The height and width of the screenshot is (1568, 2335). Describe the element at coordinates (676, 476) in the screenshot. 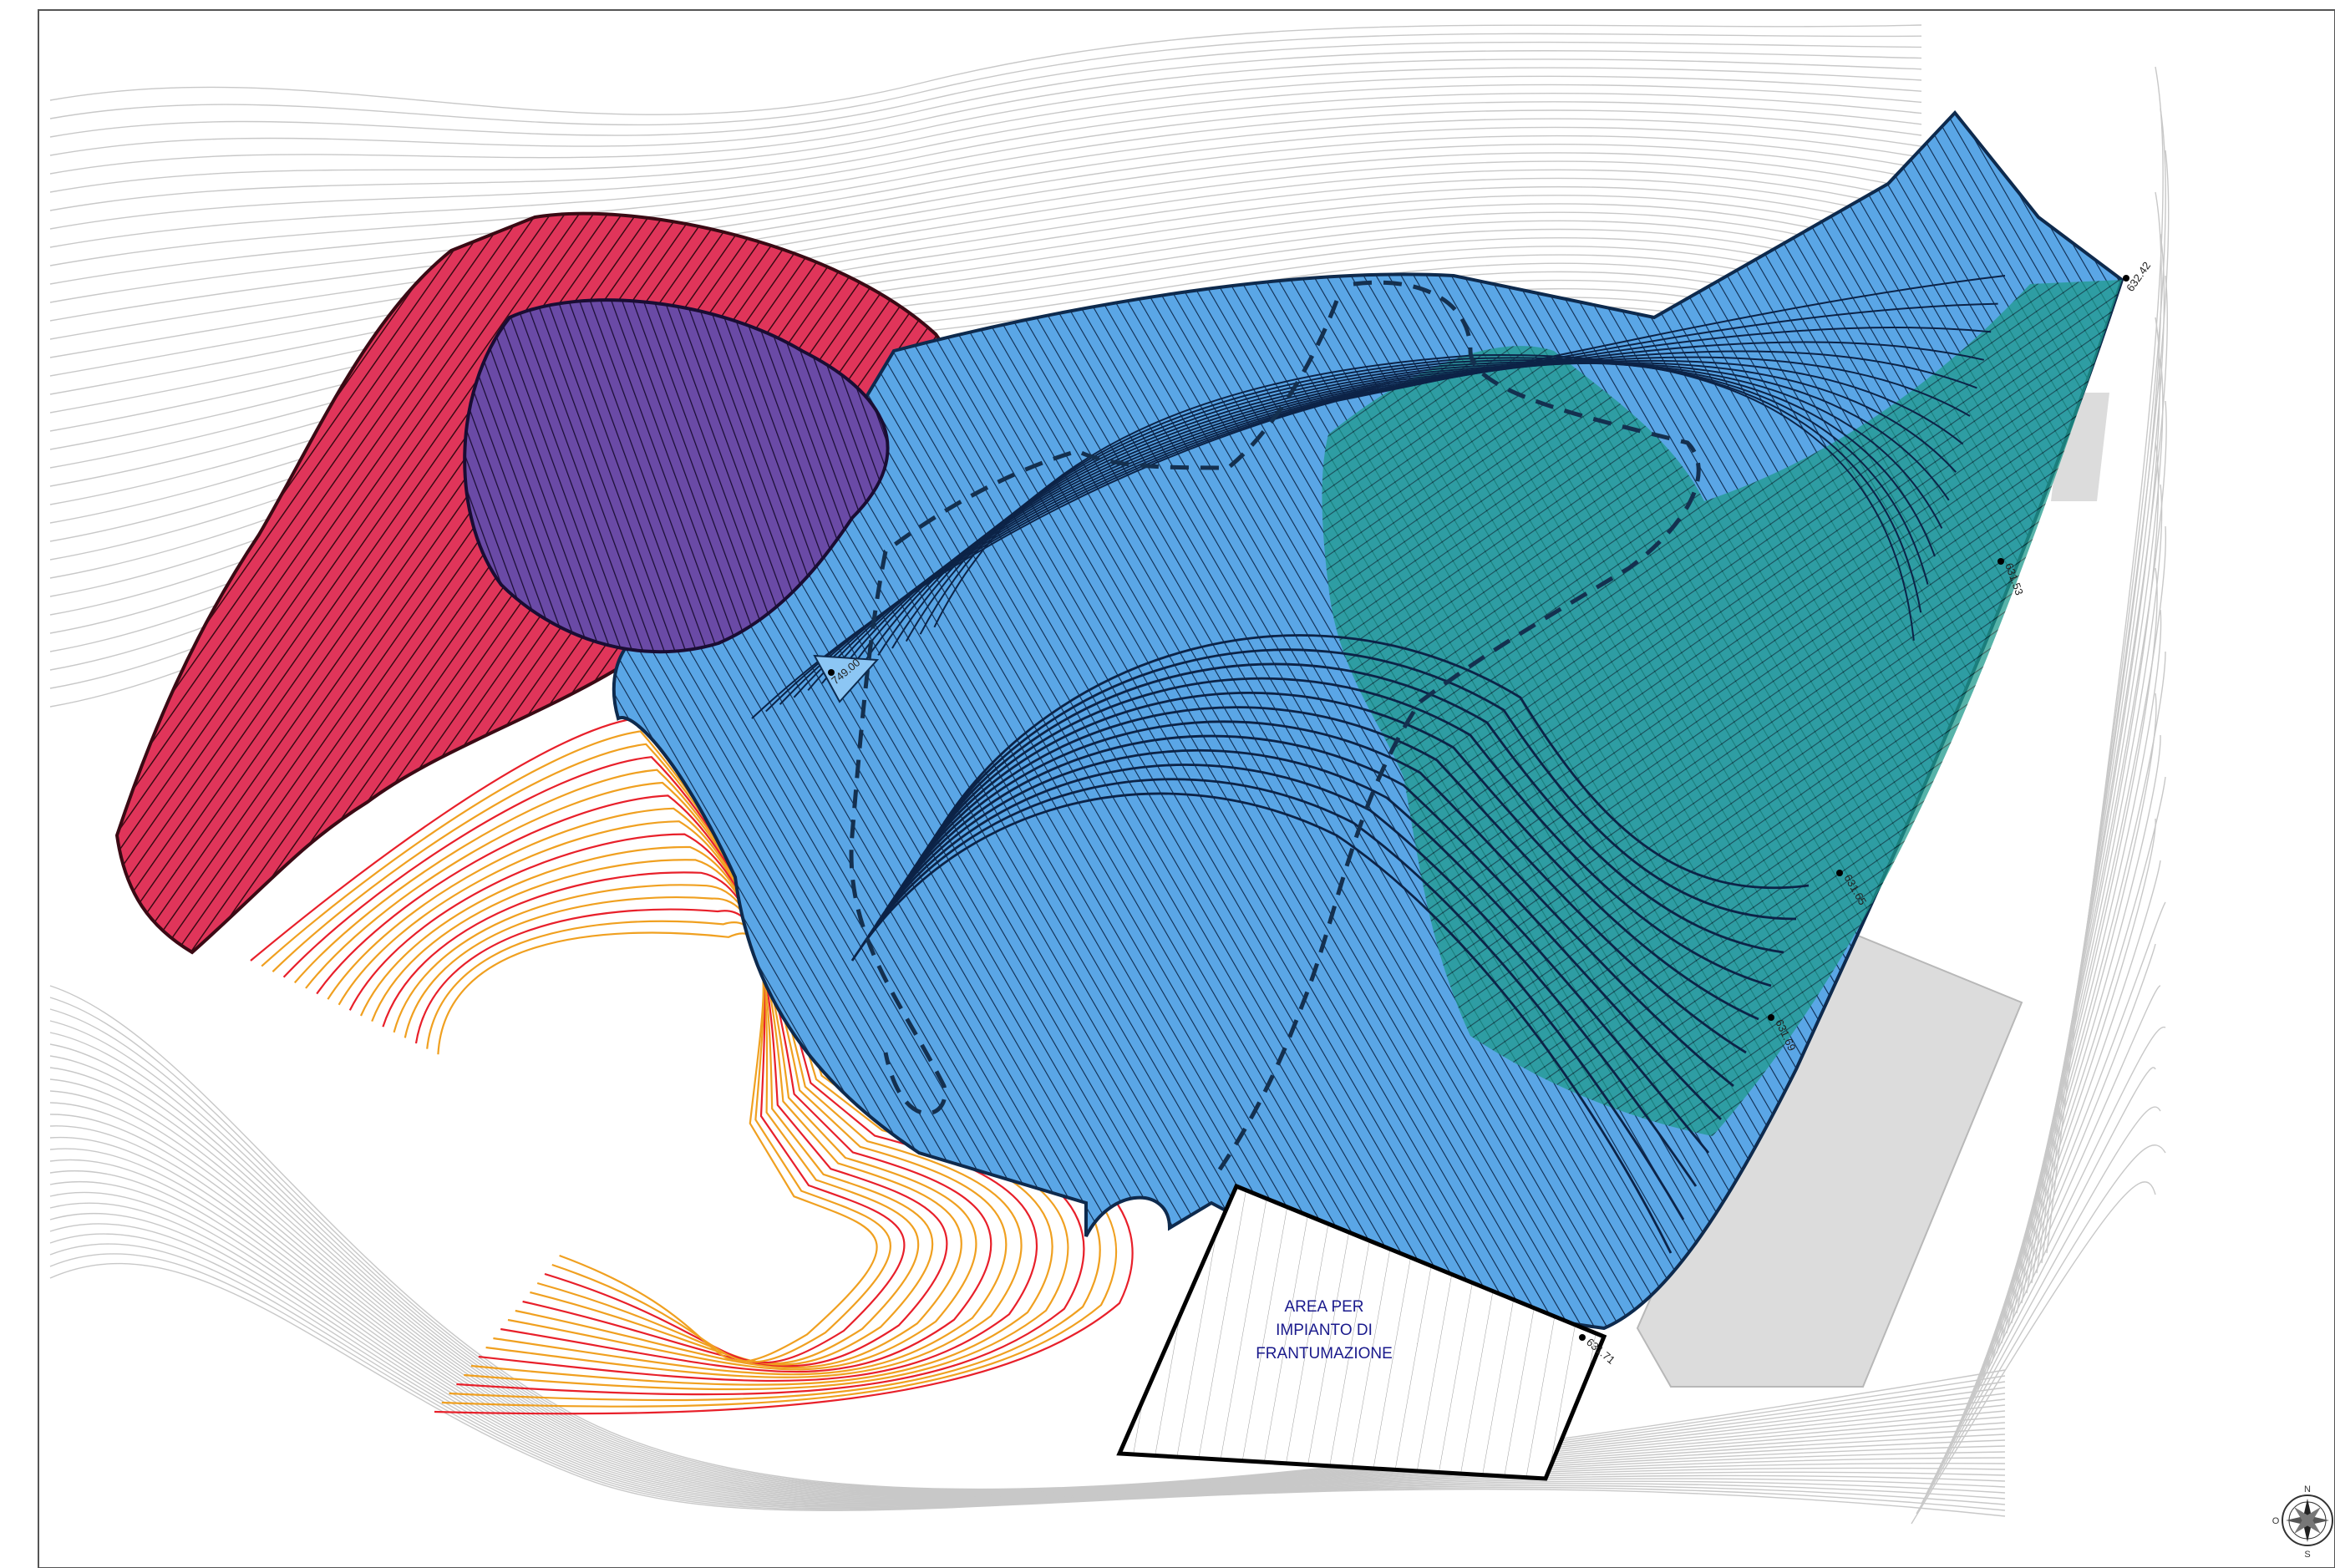

I see `purple-zone` at that location.